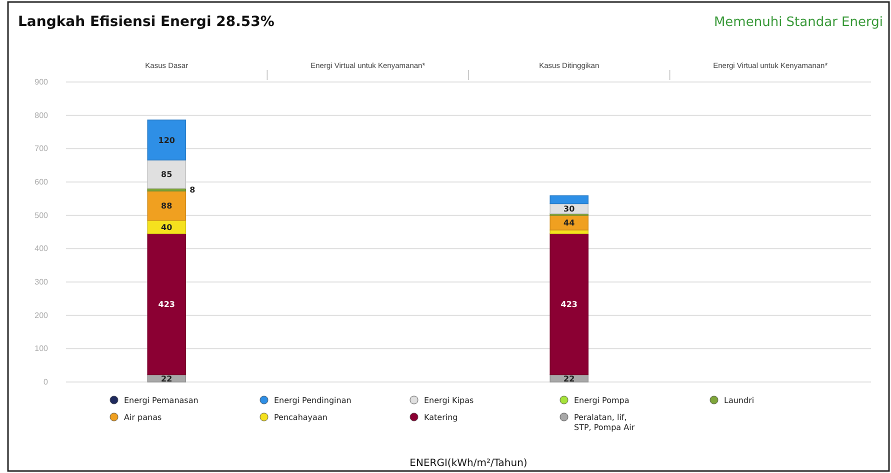 The image size is (891, 473). I want to click on data-label: 88, so click(167, 206).